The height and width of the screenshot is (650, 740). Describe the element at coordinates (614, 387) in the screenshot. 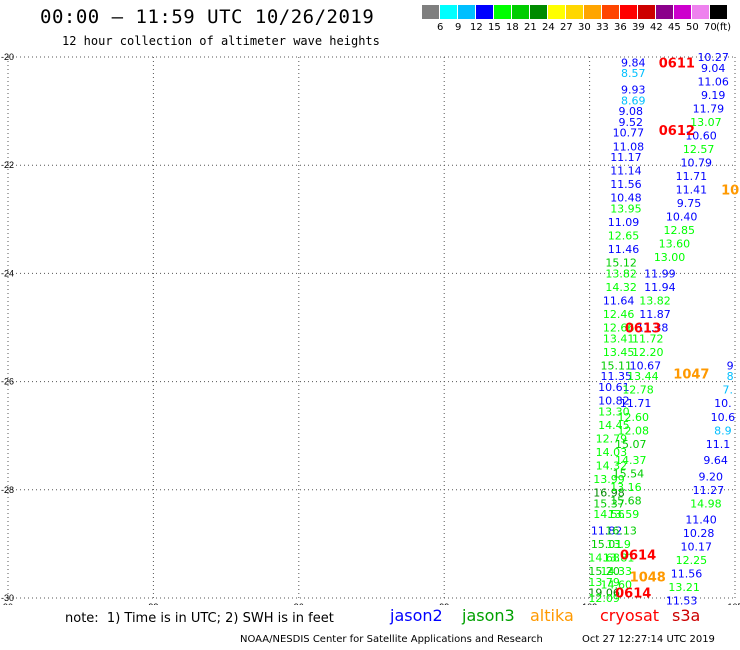

I see `wave-height-value: 10.61` at that location.